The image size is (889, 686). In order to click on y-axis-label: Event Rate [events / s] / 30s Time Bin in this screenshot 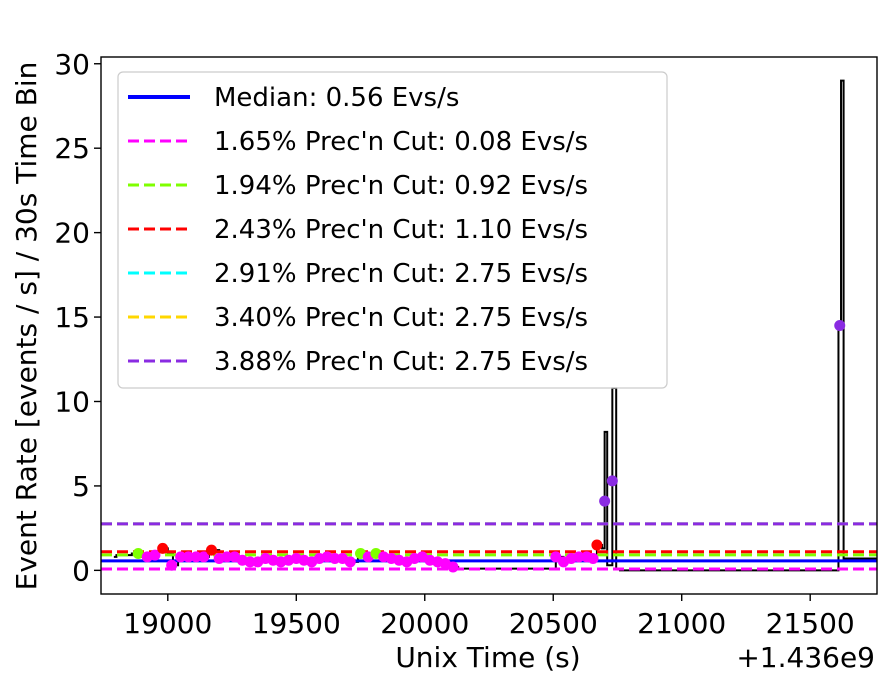, I will do `click(26, 326)`.